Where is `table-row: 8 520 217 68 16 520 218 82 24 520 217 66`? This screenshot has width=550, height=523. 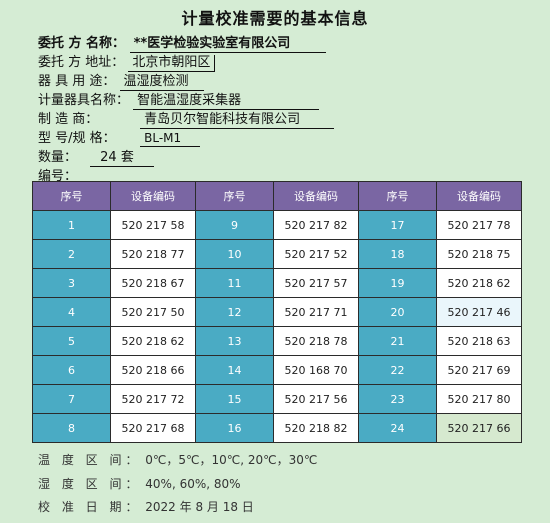 table-row: 8 520 217 68 16 520 218 82 24 520 217 66 is located at coordinates (277, 428).